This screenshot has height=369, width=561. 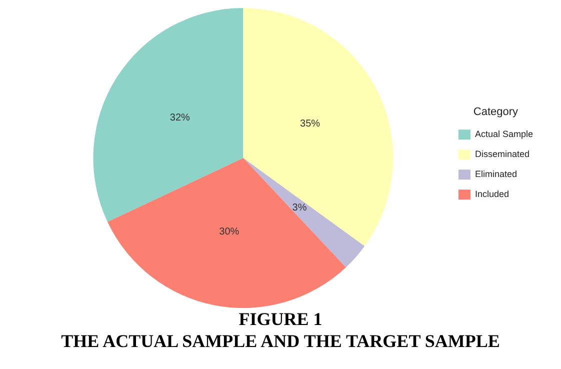 What do you see at coordinates (310, 124) in the screenshot?
I see `data-label: 35%` at bounding box center [310, 124].